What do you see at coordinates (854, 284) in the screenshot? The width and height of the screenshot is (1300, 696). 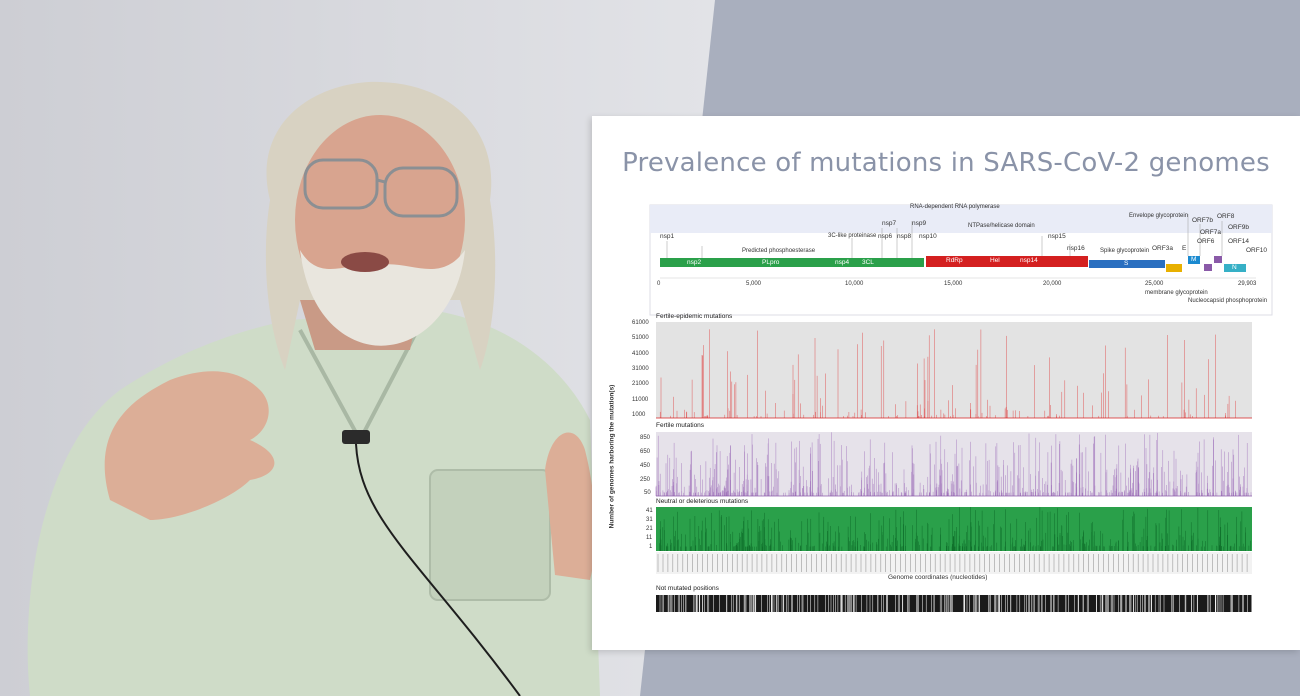 I see `axis-tick: 10,000` at bounding box center [854, 284].